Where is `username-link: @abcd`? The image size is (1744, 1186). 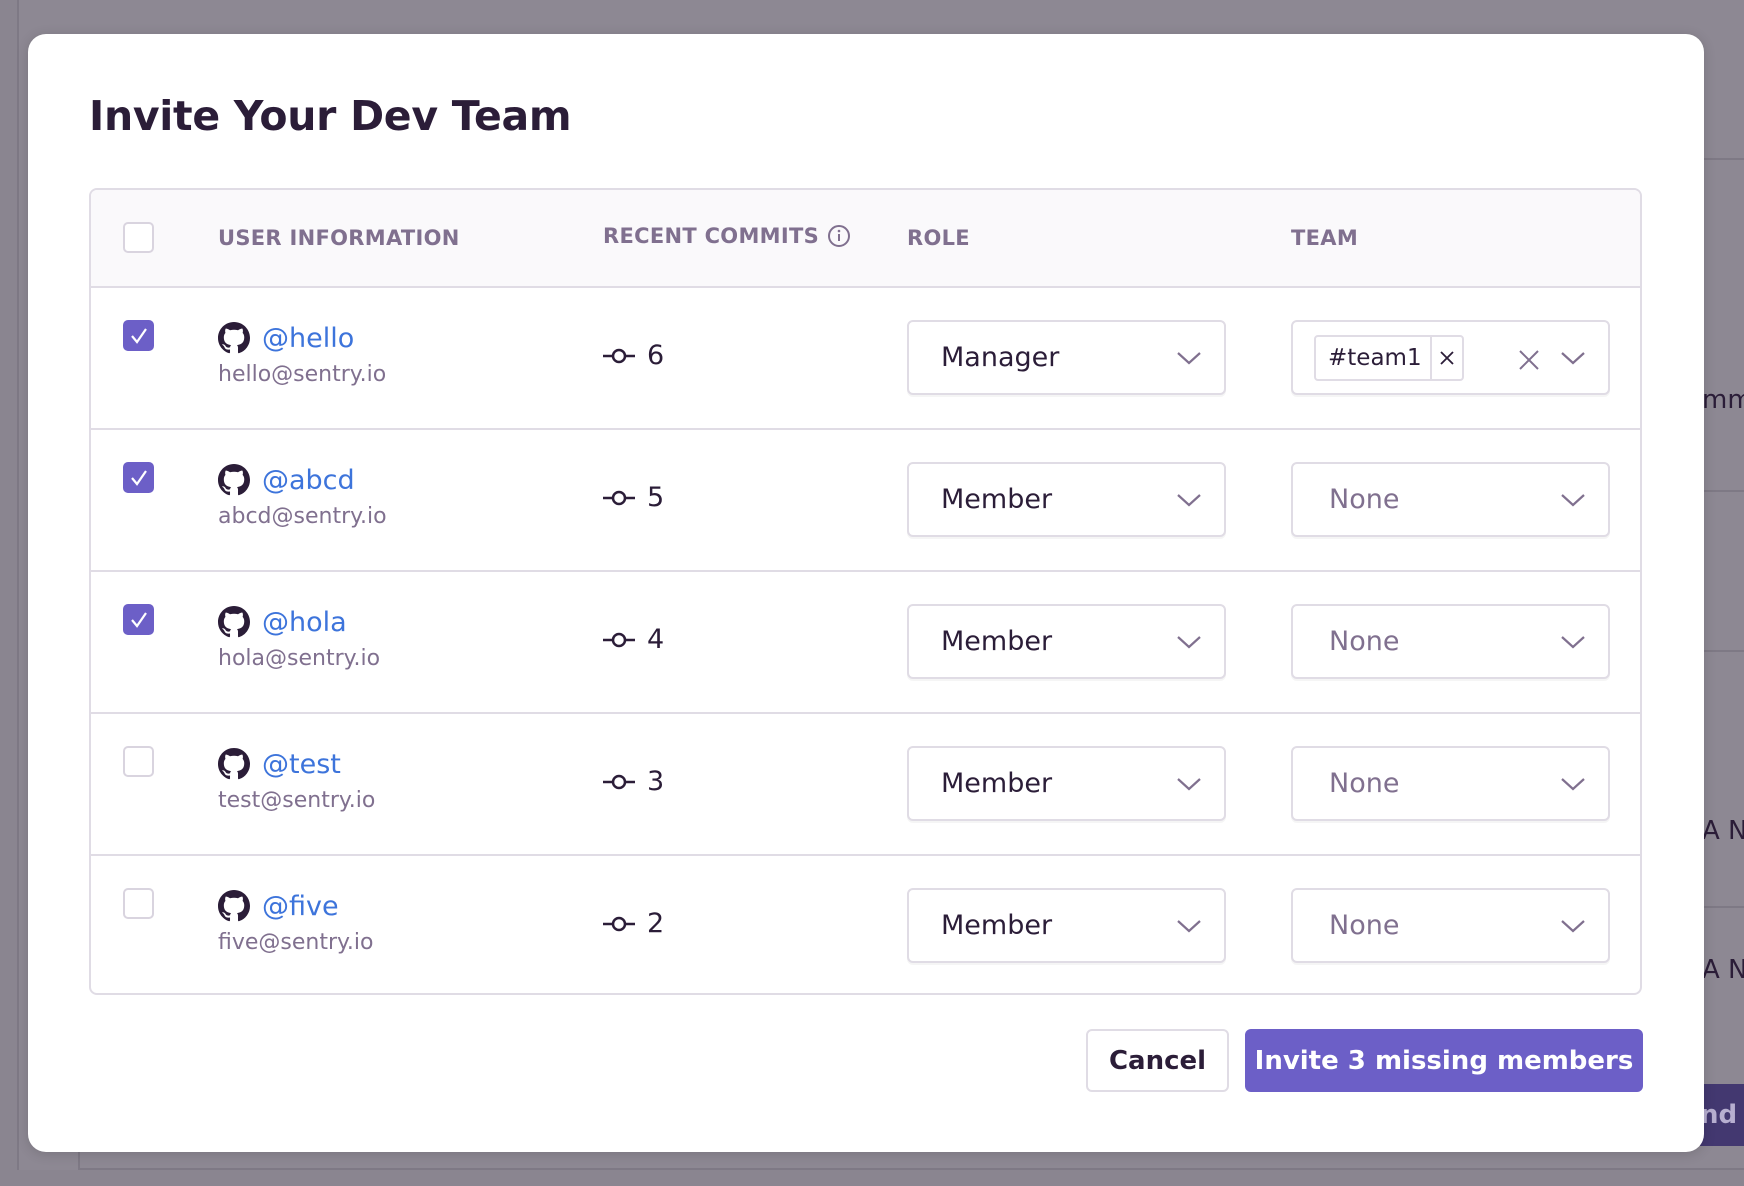 username-link: @abcd is located at coordinates (308, 480).